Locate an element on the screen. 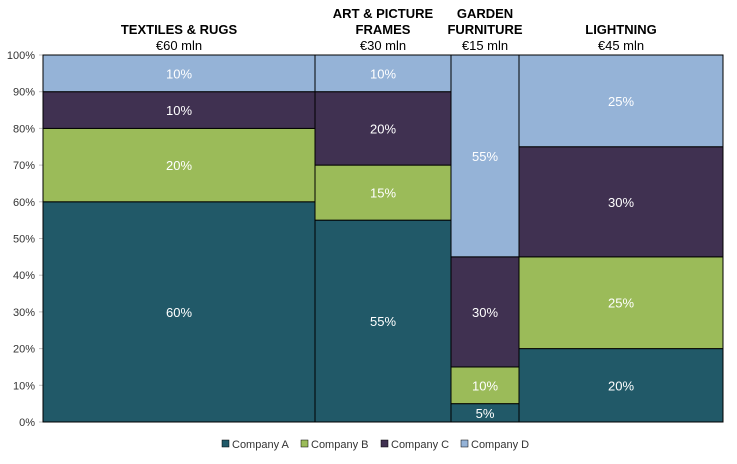 The height and width of the screenshot is (464, 737). legend-label: Company C is located at coordinates (420, 445).